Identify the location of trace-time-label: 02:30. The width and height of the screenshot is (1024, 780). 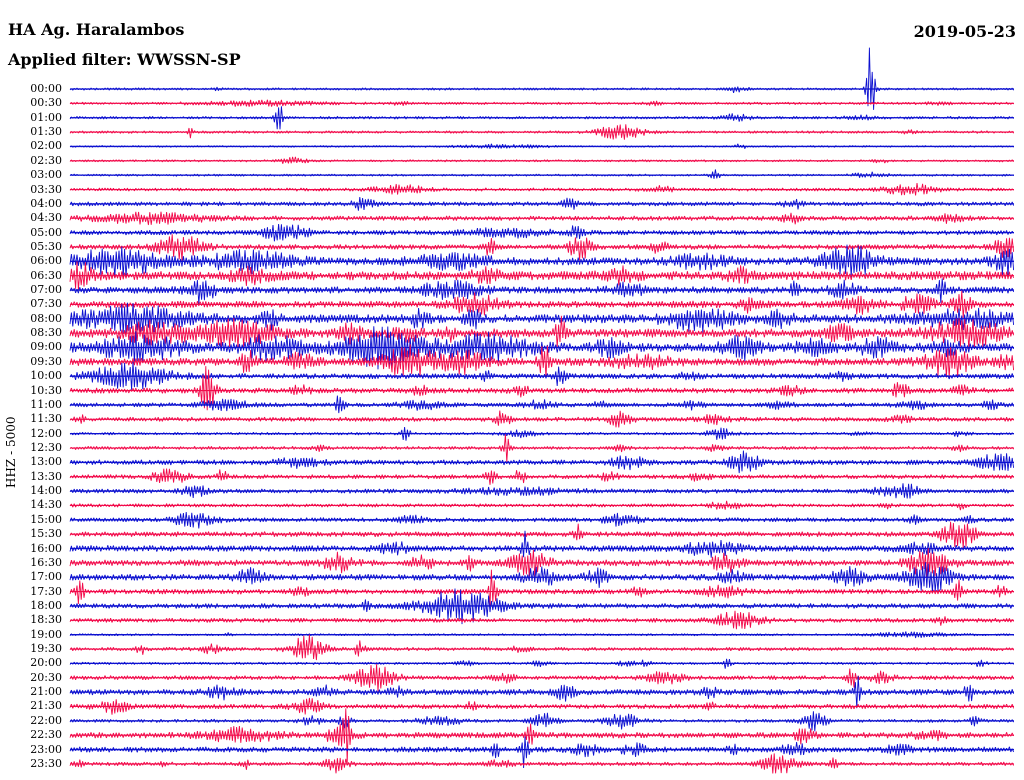
(46, 160).